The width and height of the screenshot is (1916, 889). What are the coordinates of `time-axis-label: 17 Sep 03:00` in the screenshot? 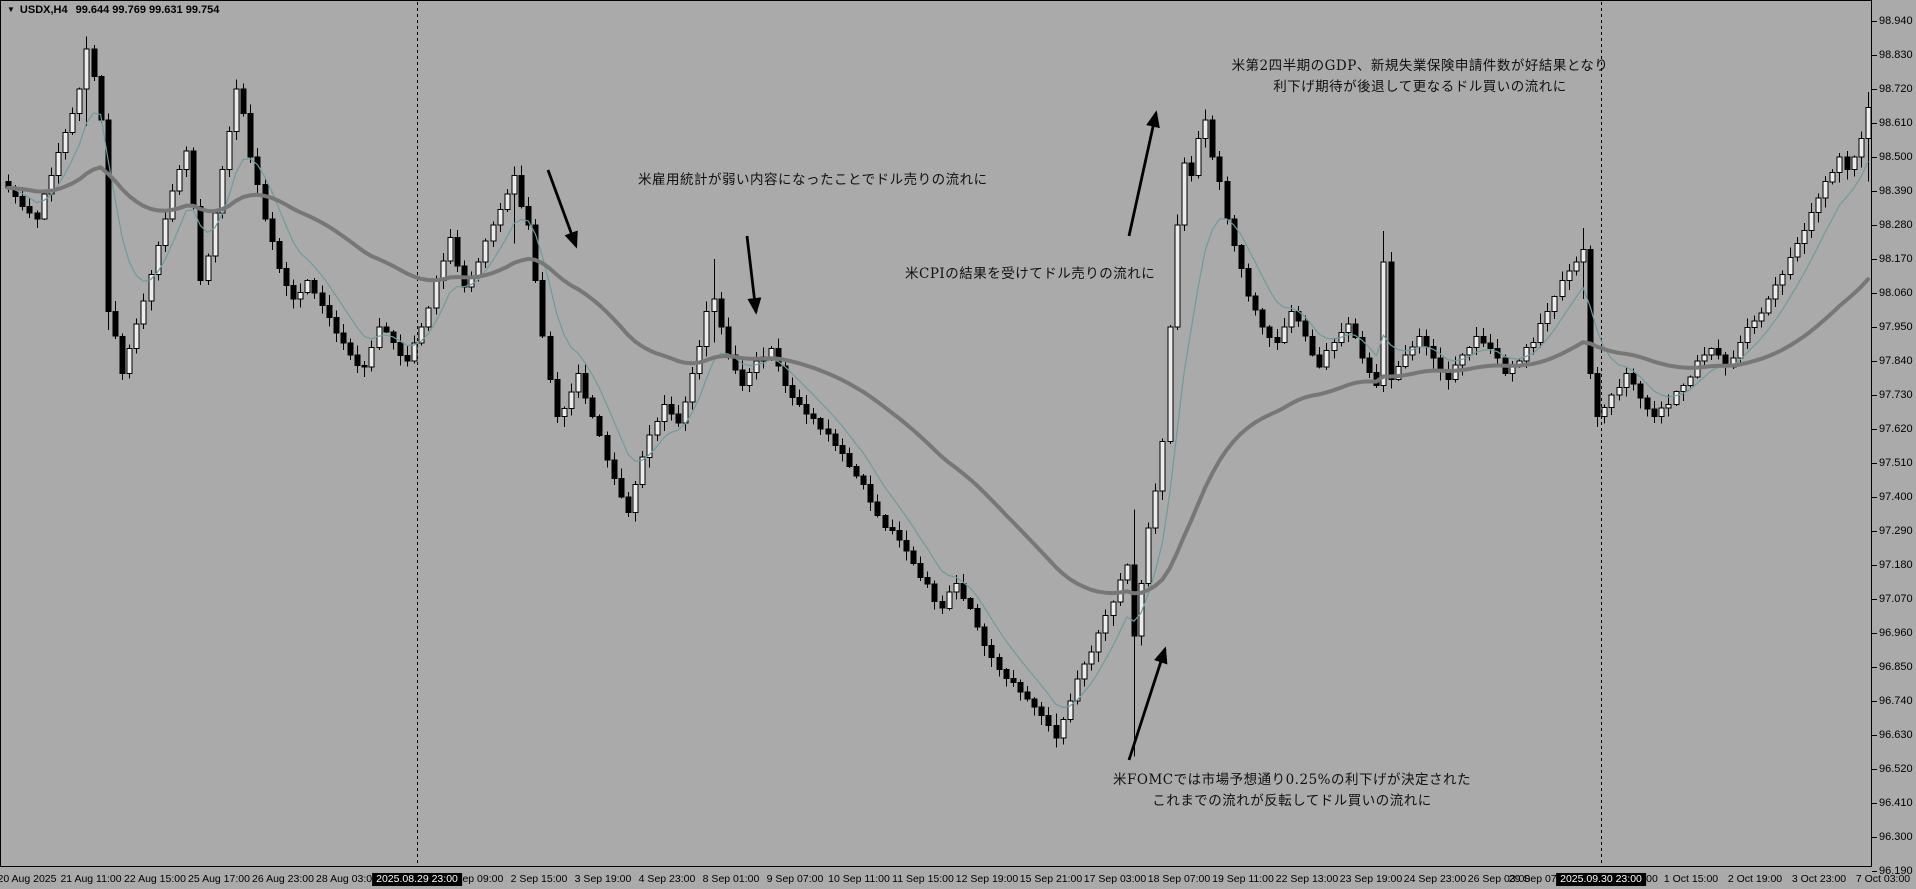 It's located at (1115, 879).